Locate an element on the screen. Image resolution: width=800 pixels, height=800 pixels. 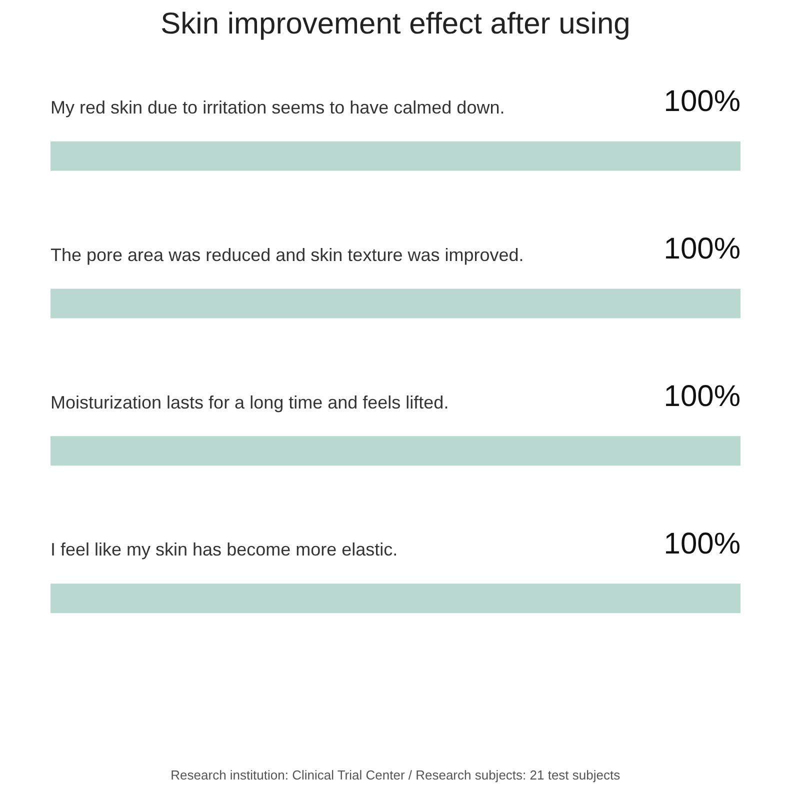
y-tick-label: My red skin due to irritation seems to have calmed down. is located at coordinates (277, 107).